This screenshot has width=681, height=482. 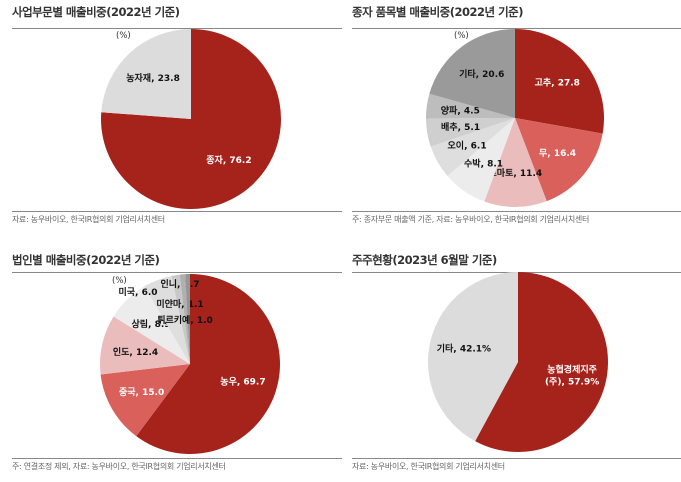 I want to click on chart-title: 종자 품목별 매출비중(2022년 기준), so click(x=438, y=12).